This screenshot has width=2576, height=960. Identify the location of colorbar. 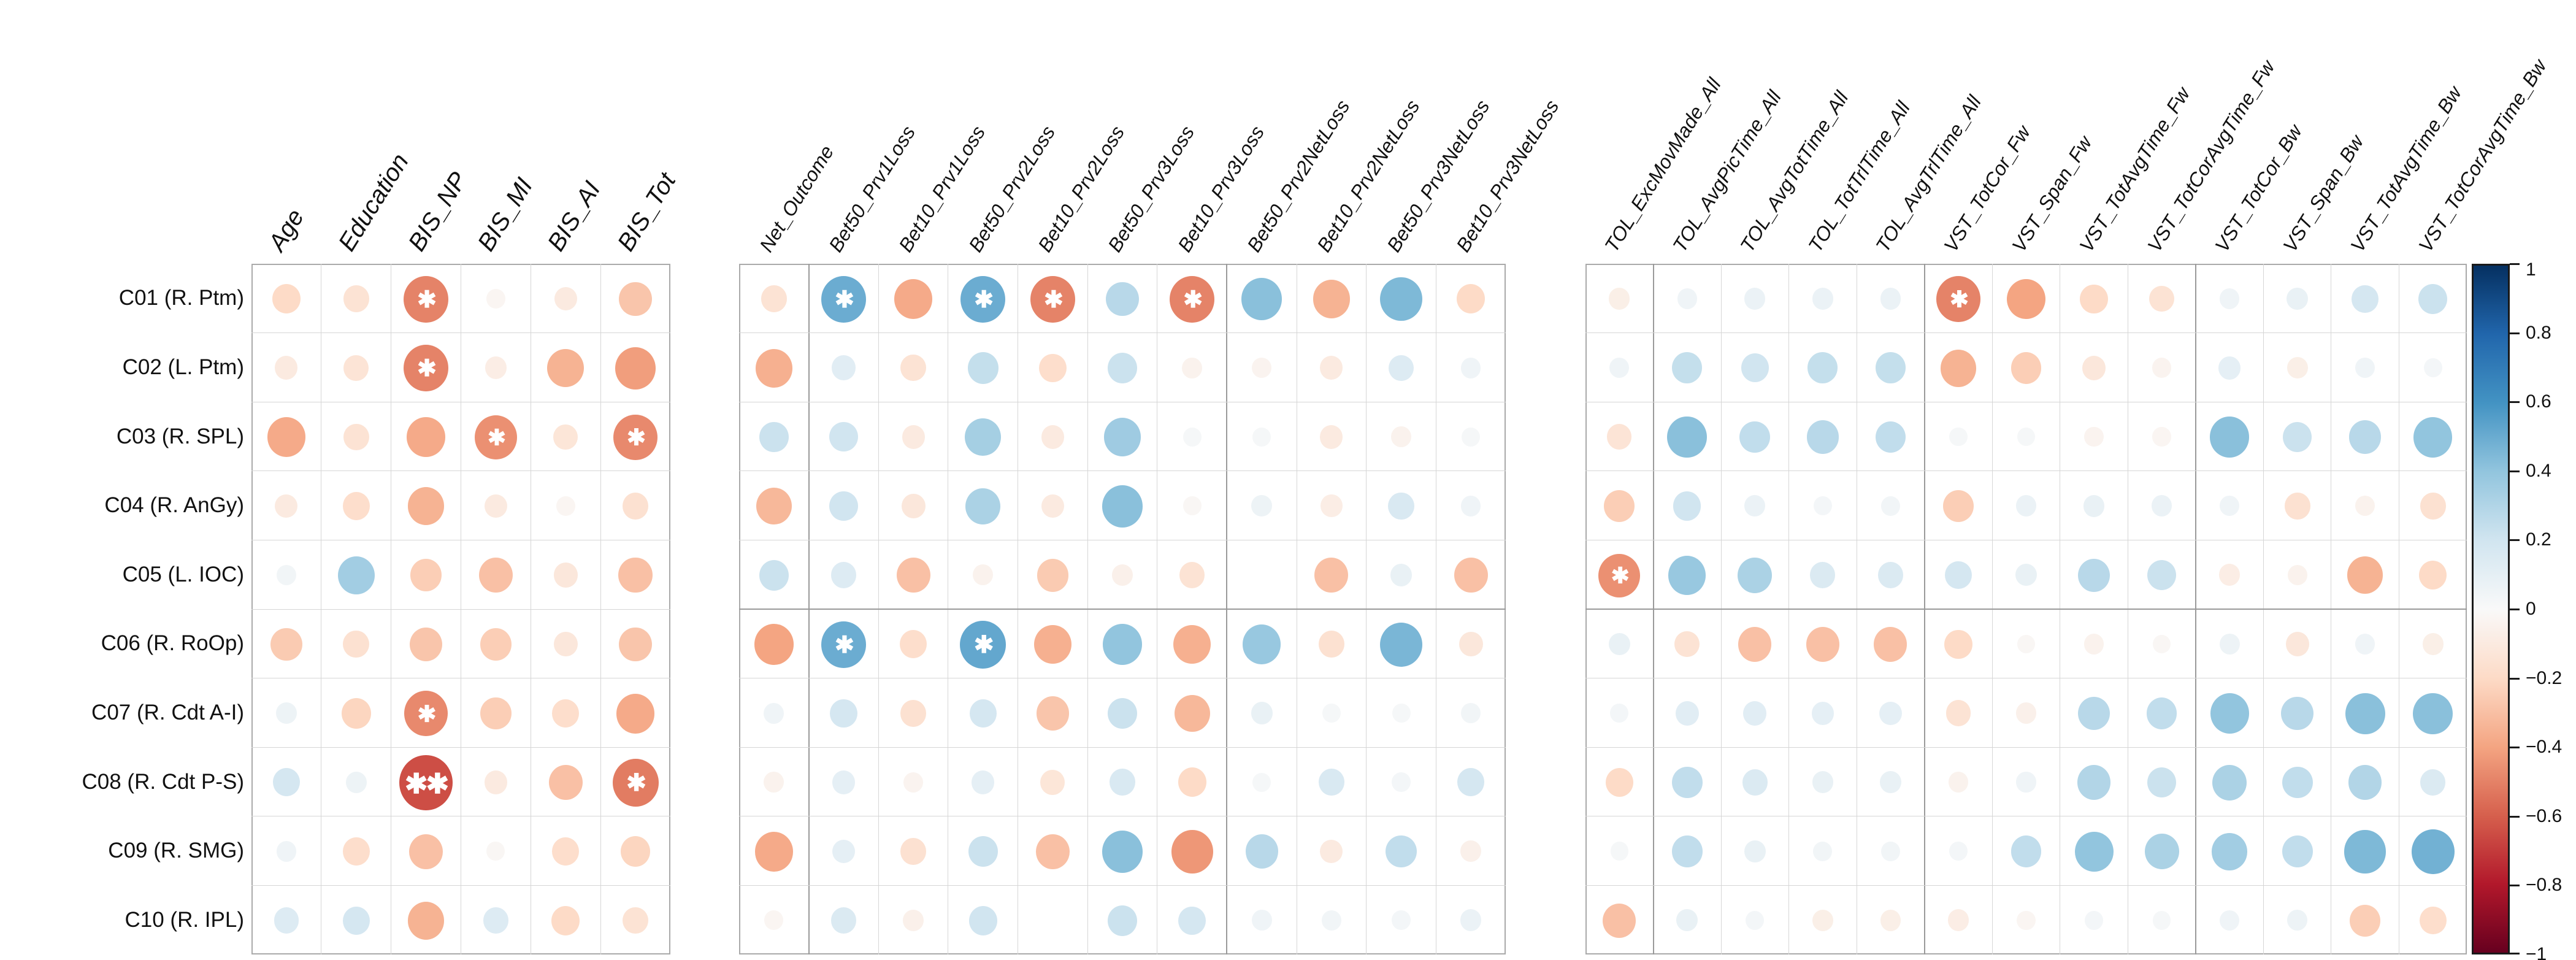
(2491, 609).